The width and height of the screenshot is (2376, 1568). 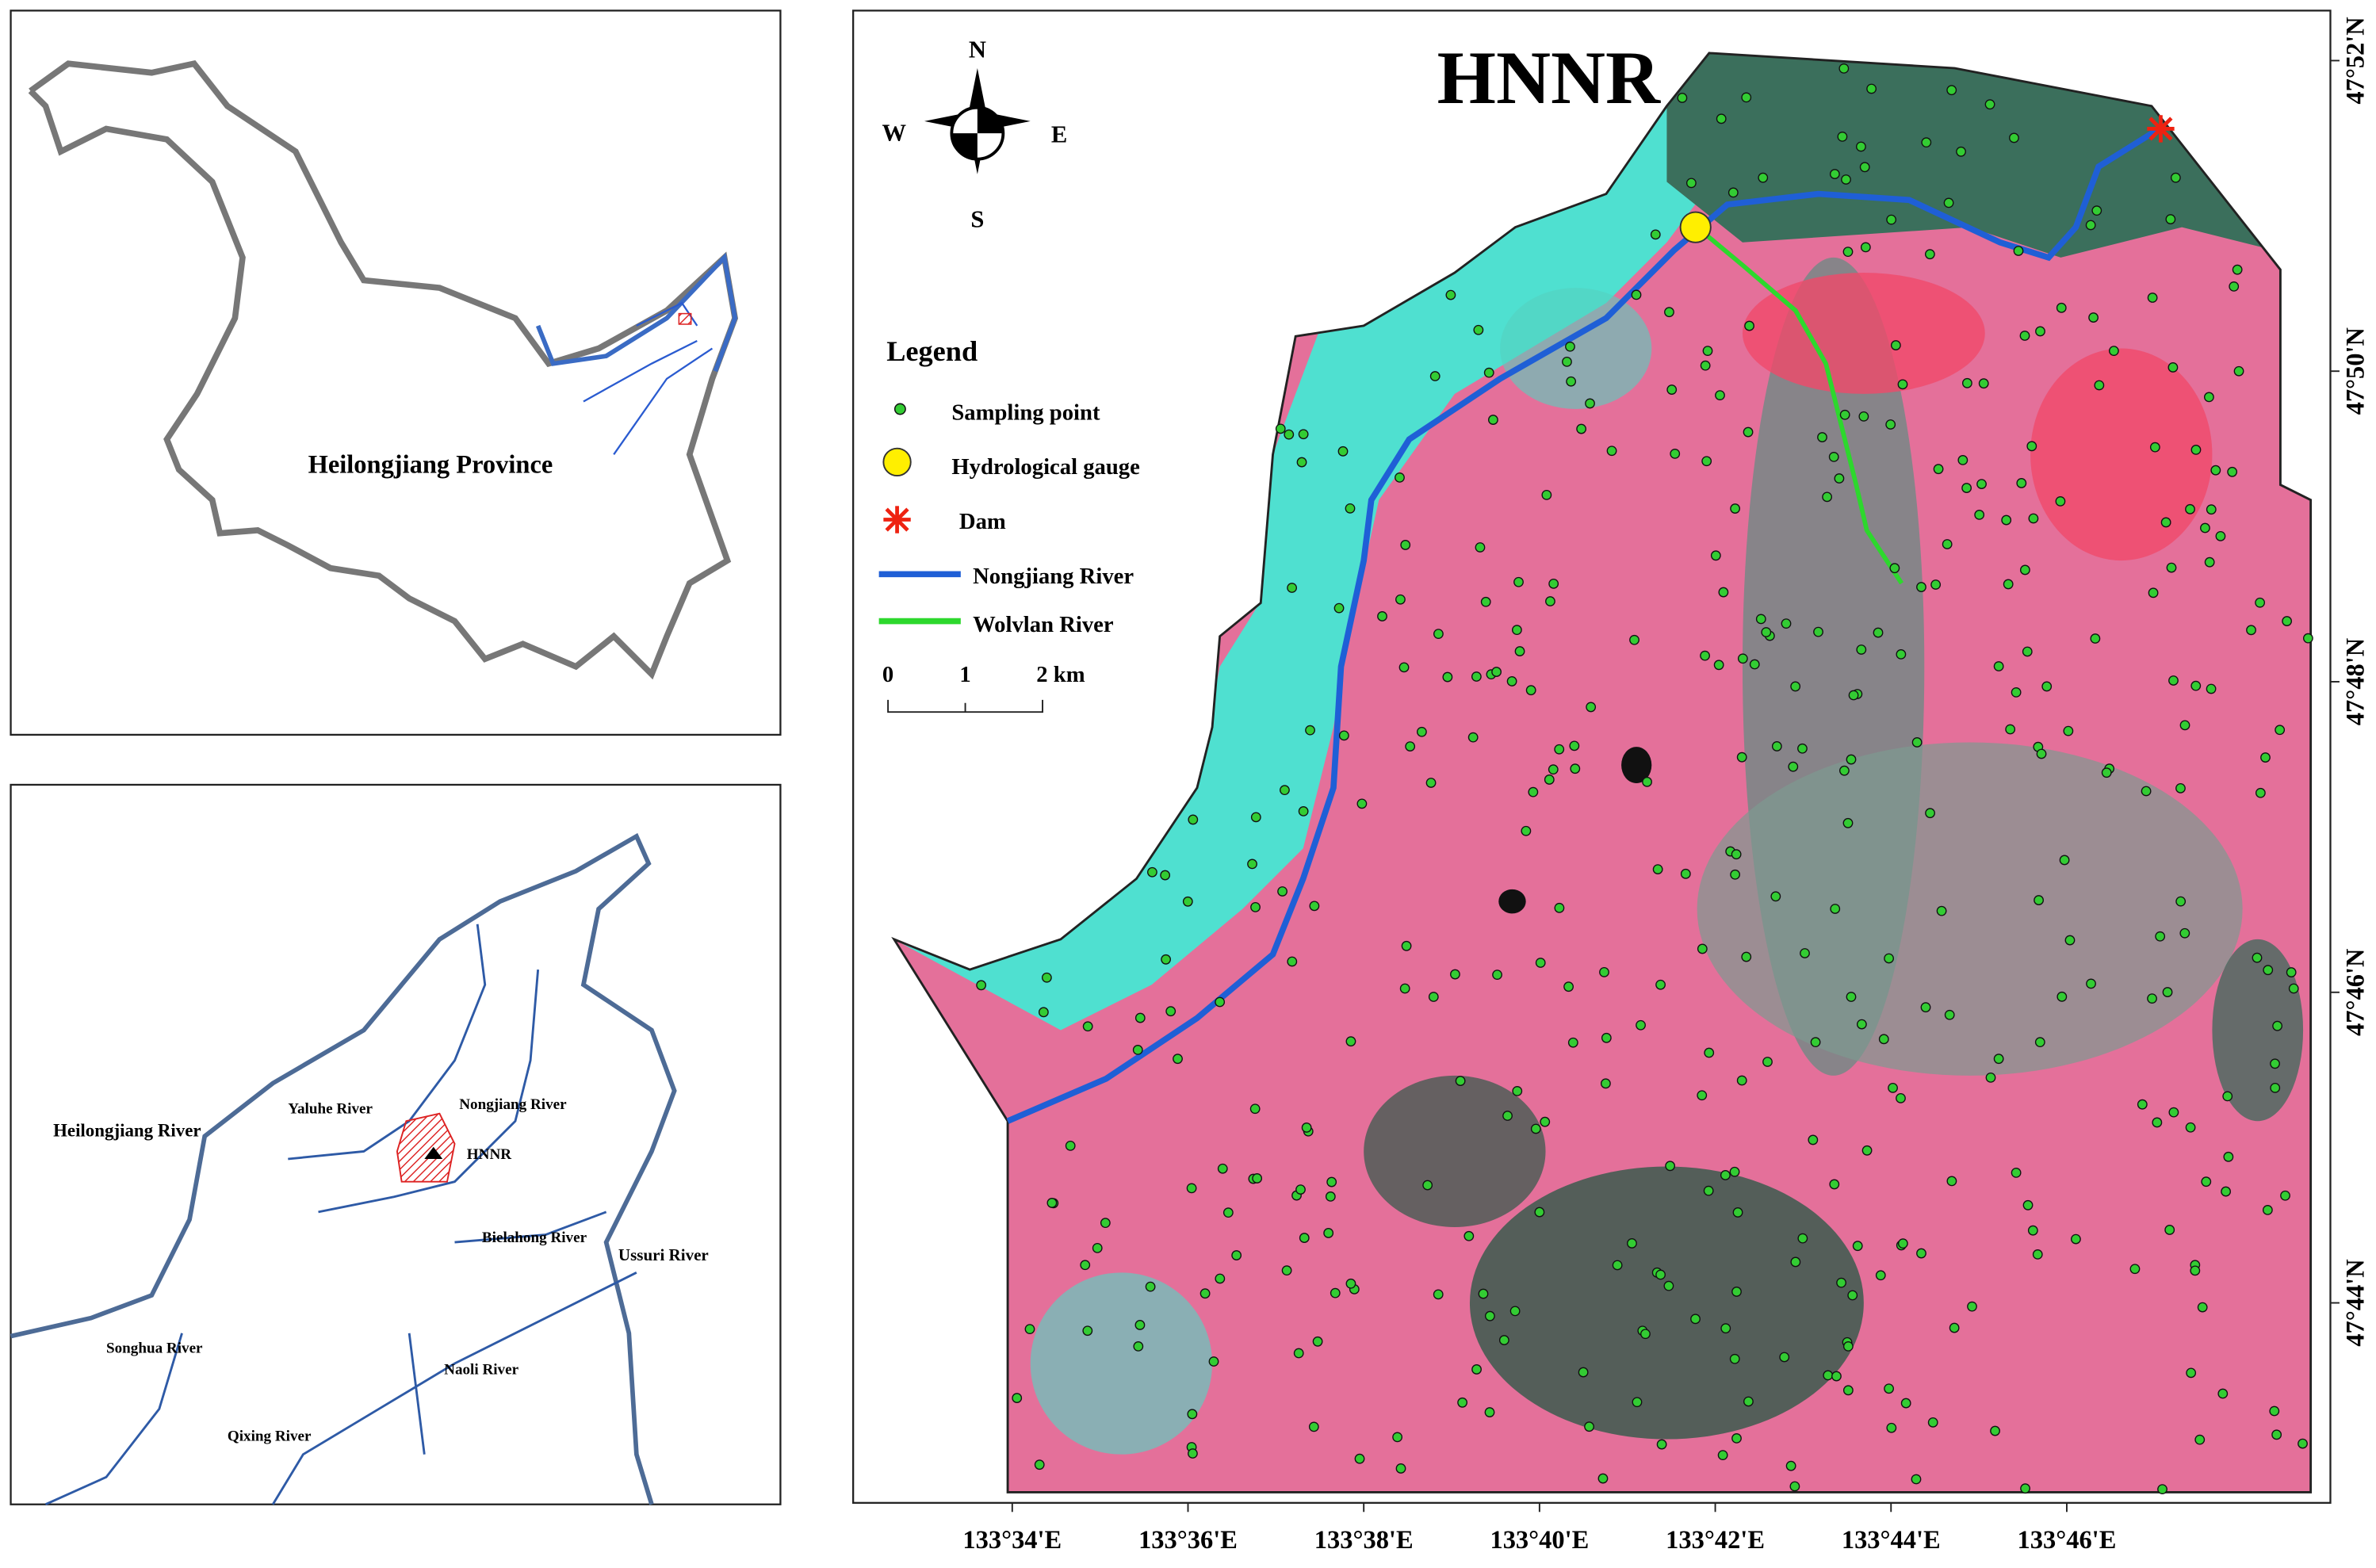 What do you see at coordinates (975, 134) in the screenshot?
I see `compass: N S W E` at bounding box center [975, 134].